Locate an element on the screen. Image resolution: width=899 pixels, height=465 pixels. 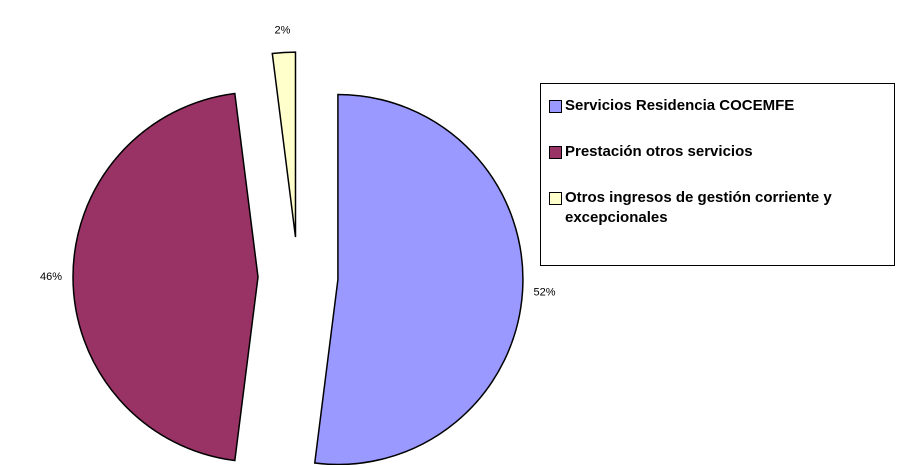
legend-label: Prestación otros servicios is located at coordinates (659, 151).